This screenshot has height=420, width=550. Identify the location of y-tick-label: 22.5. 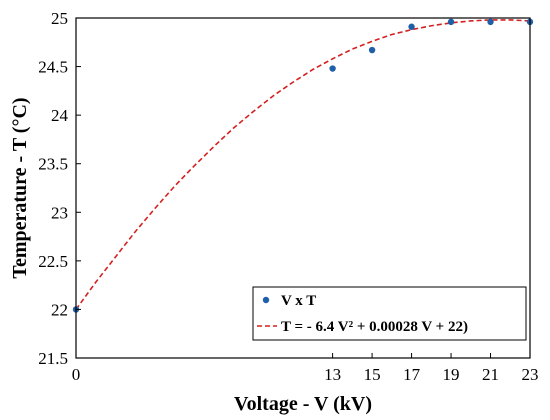
(53, 261).